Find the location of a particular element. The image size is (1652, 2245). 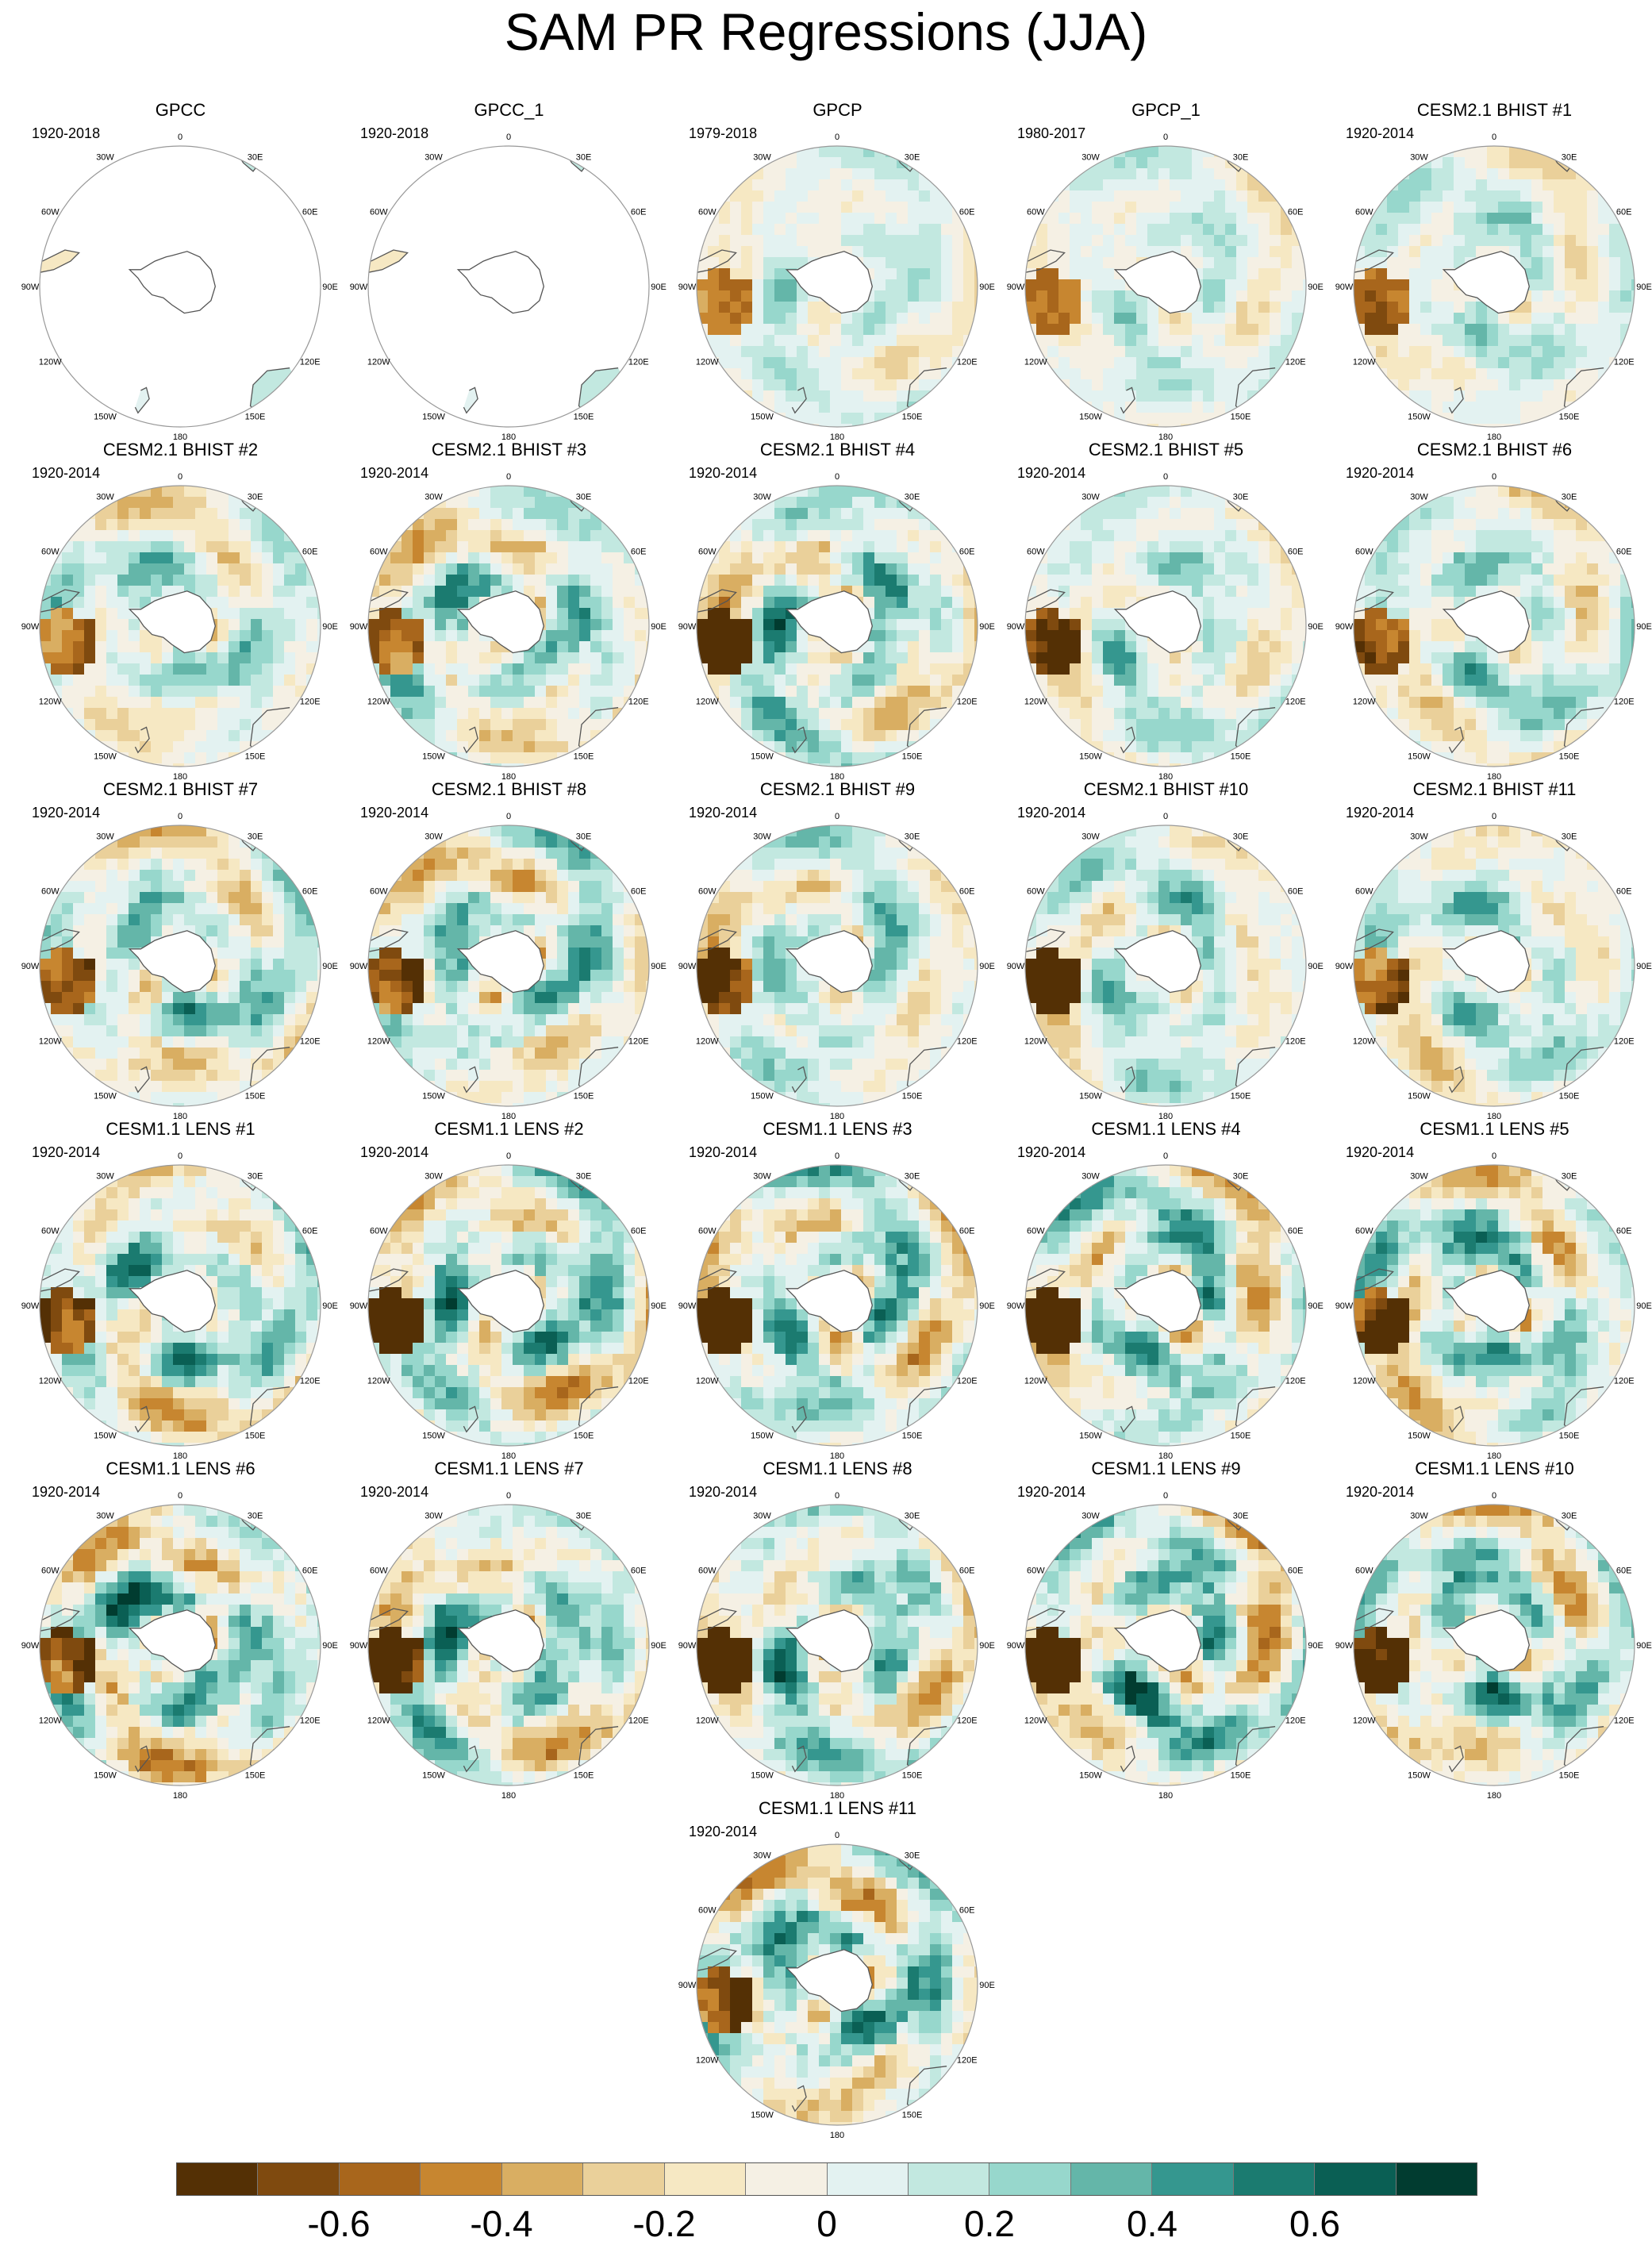

longitude-label: 90W is located at coordinates (30, 288).